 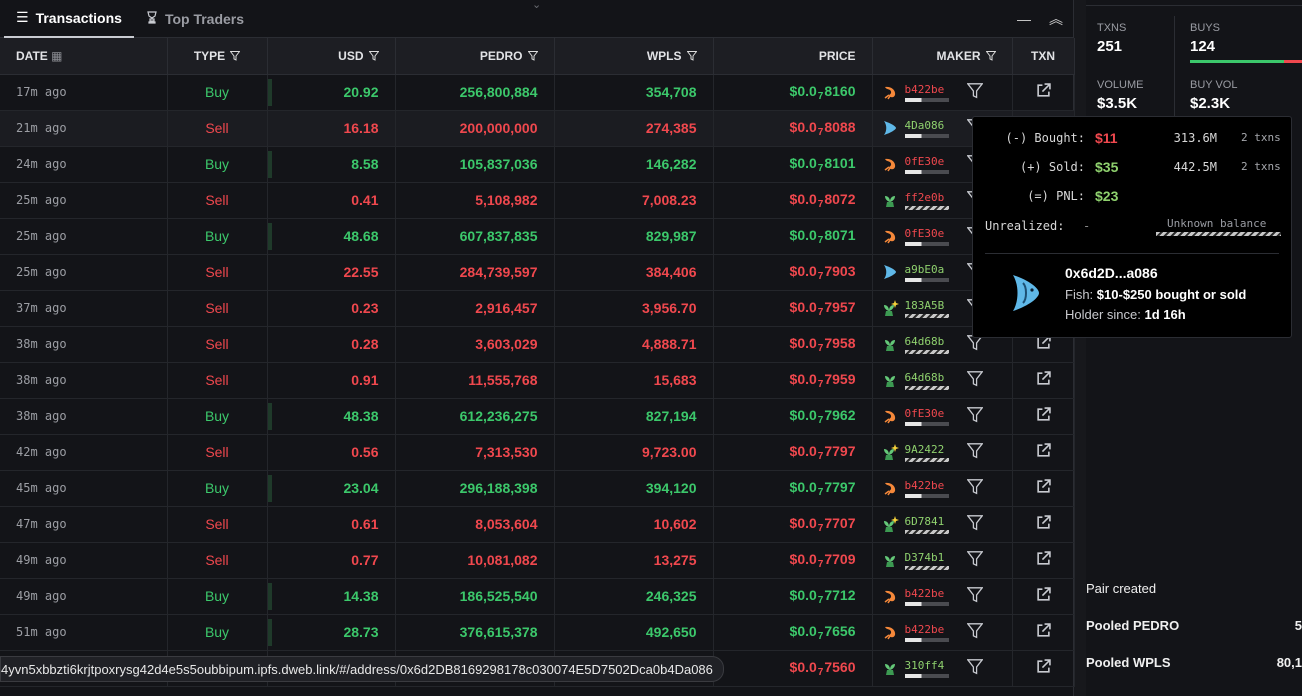 I want to click on tx-maker: 6D7841, so click(x=942, y=524).